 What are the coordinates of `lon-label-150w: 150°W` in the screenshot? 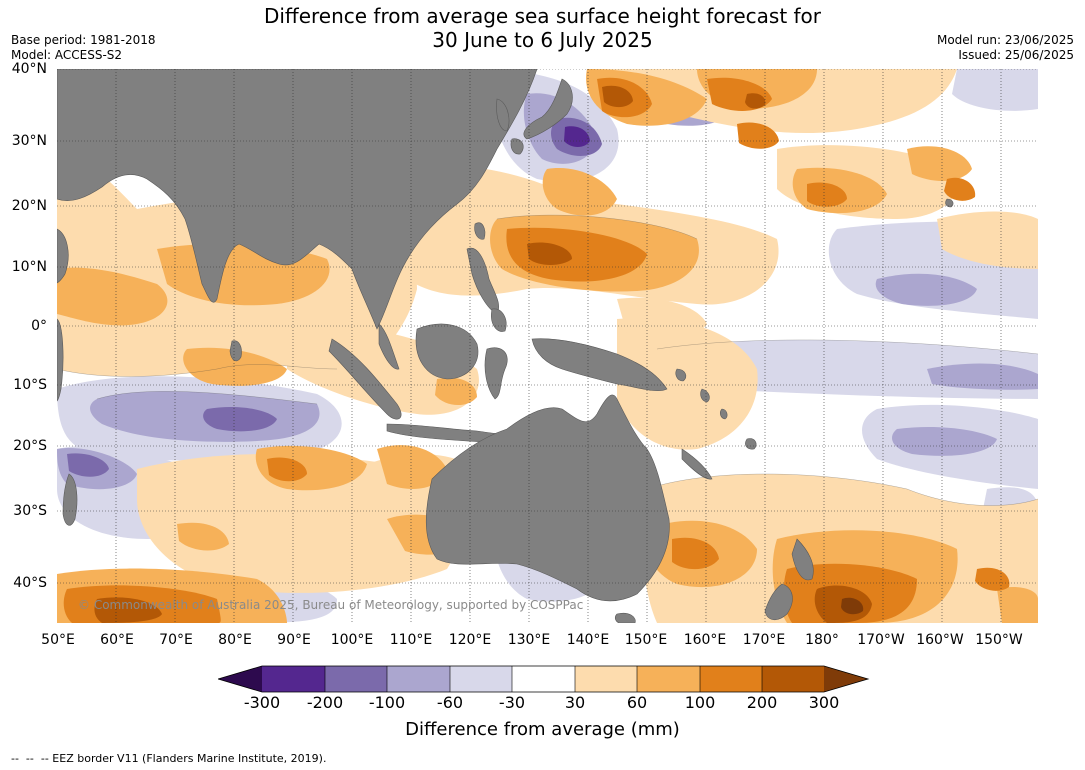 It's located at (999, 640).